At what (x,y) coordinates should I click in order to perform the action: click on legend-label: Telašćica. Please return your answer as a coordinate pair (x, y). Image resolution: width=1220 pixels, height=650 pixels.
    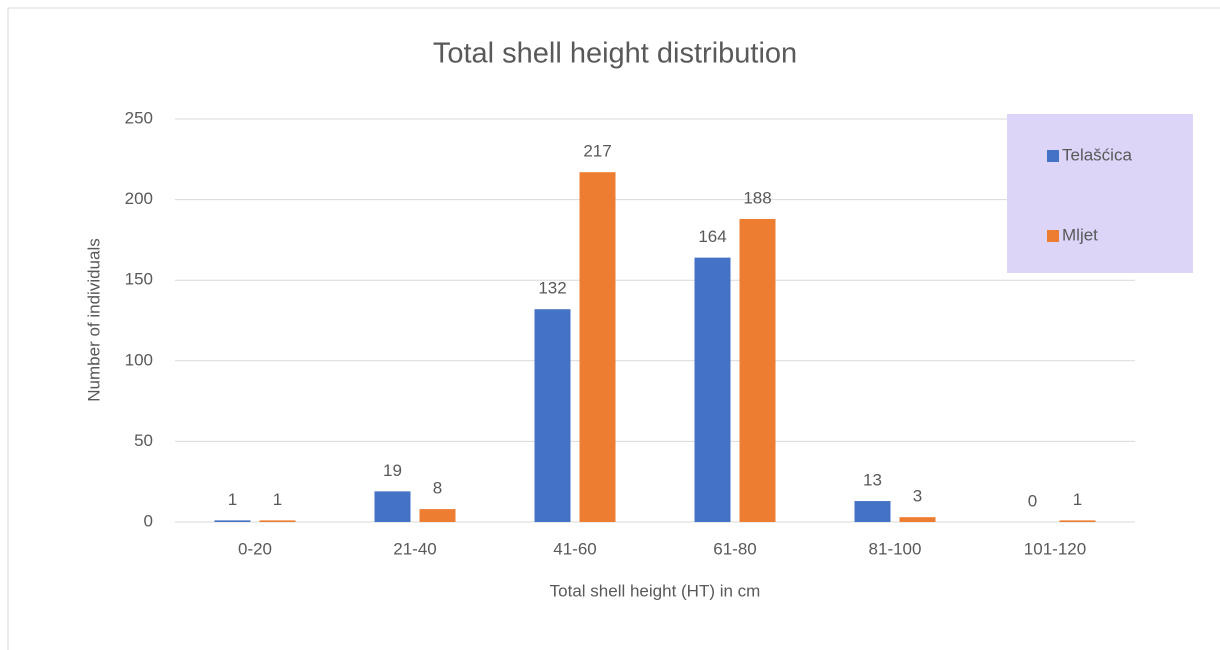
    Looking at the image, I should click on (1097, 154).